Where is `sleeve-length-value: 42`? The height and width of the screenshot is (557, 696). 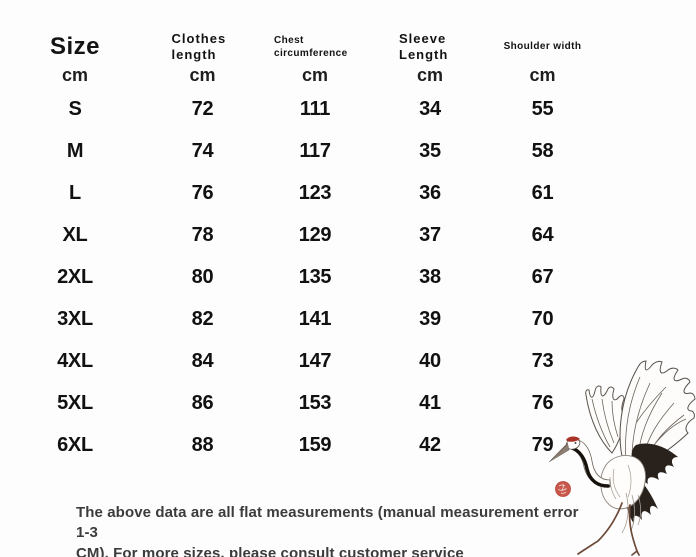
sleeve-length-value: 42 is located at coordinates (430, 444).